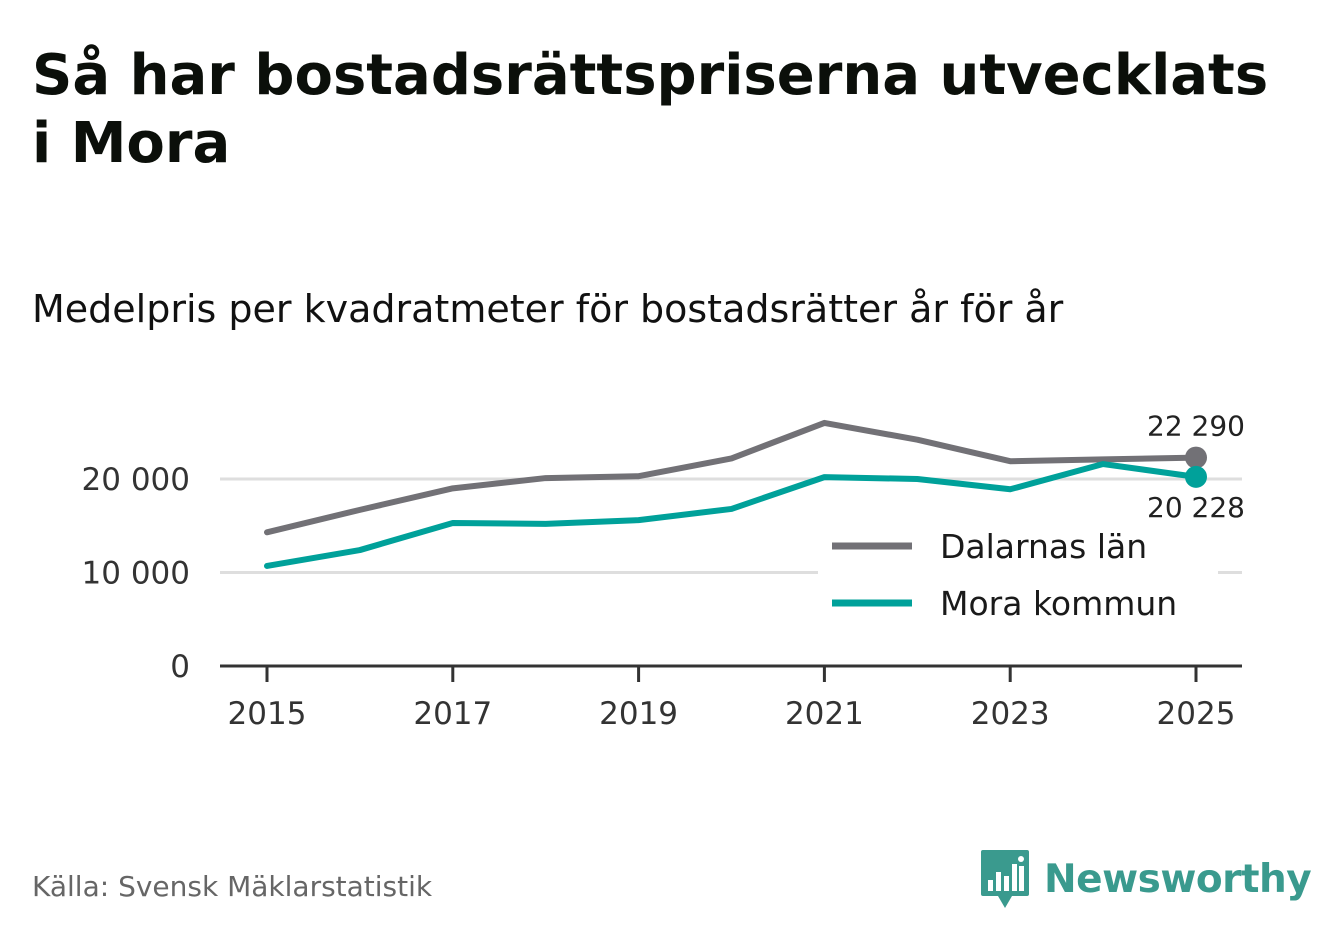 The width and height of the screenshot is (1322, 939). Describe the element at coordinates (1196, 714) in the screenshot. I see `x-tick-label: 2025` at that location.